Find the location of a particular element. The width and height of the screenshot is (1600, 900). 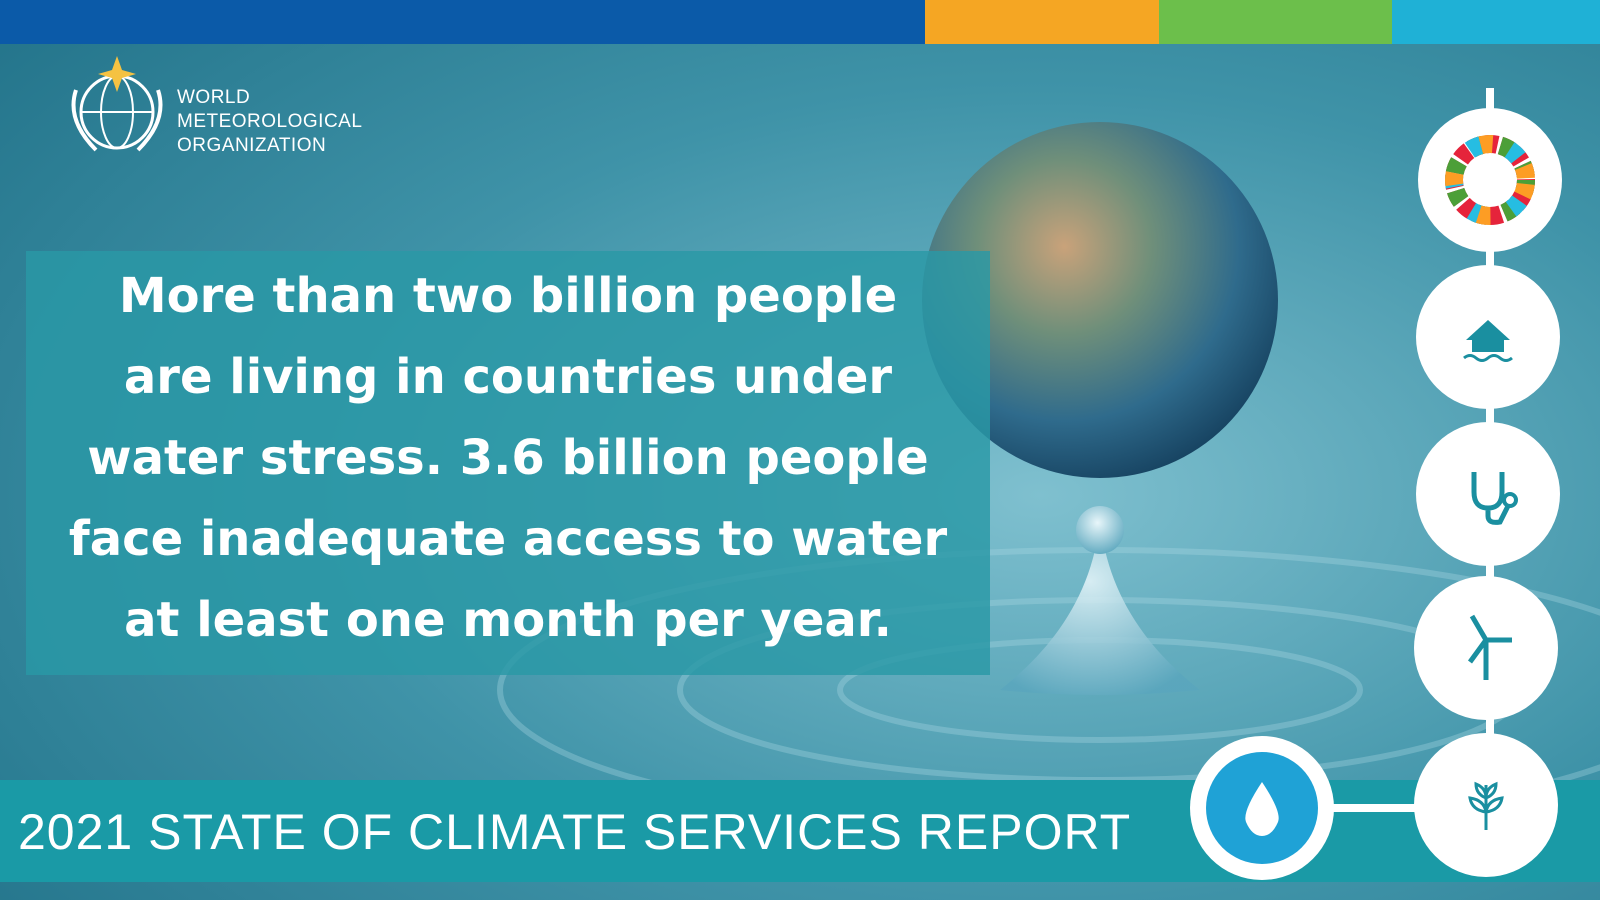

org-name: WORLD is located at coordinates (213, 97).